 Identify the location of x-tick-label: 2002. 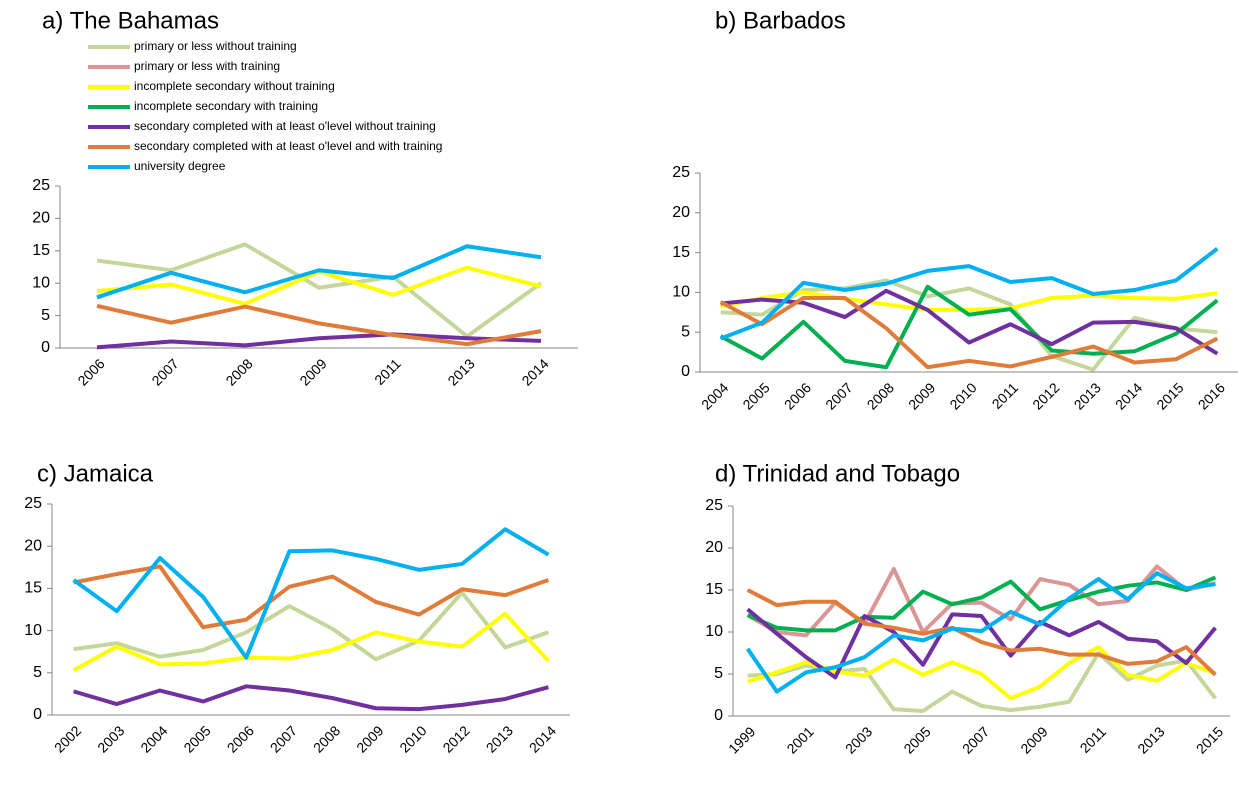
(67, 738).